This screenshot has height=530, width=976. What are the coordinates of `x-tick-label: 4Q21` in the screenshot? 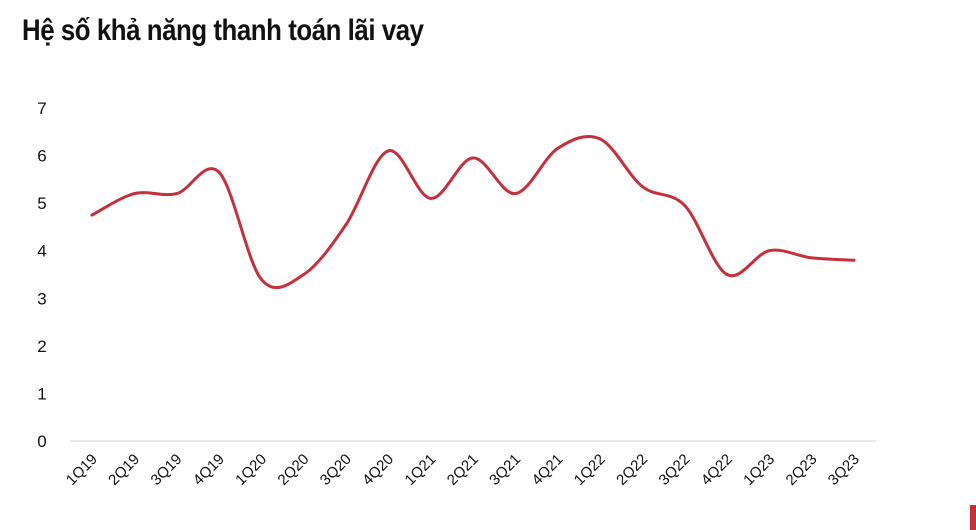 It's located at (548, 470).